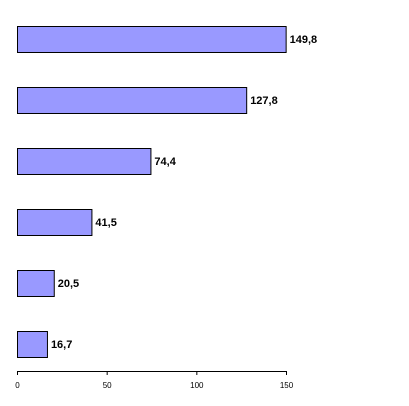 The image size is (409, 406). I want to click on data-label-1: 127,8, so click(264, 101).